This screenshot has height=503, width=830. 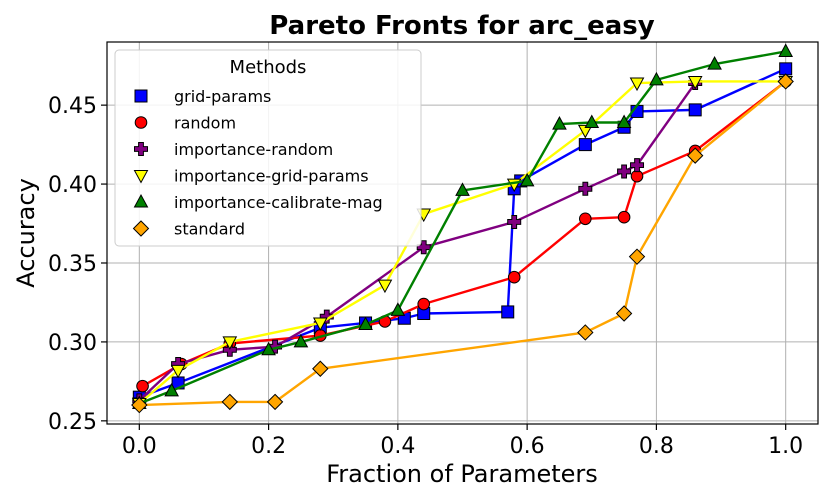 I want to click on legend-marker-importance-random, so click(x=141, y=149).